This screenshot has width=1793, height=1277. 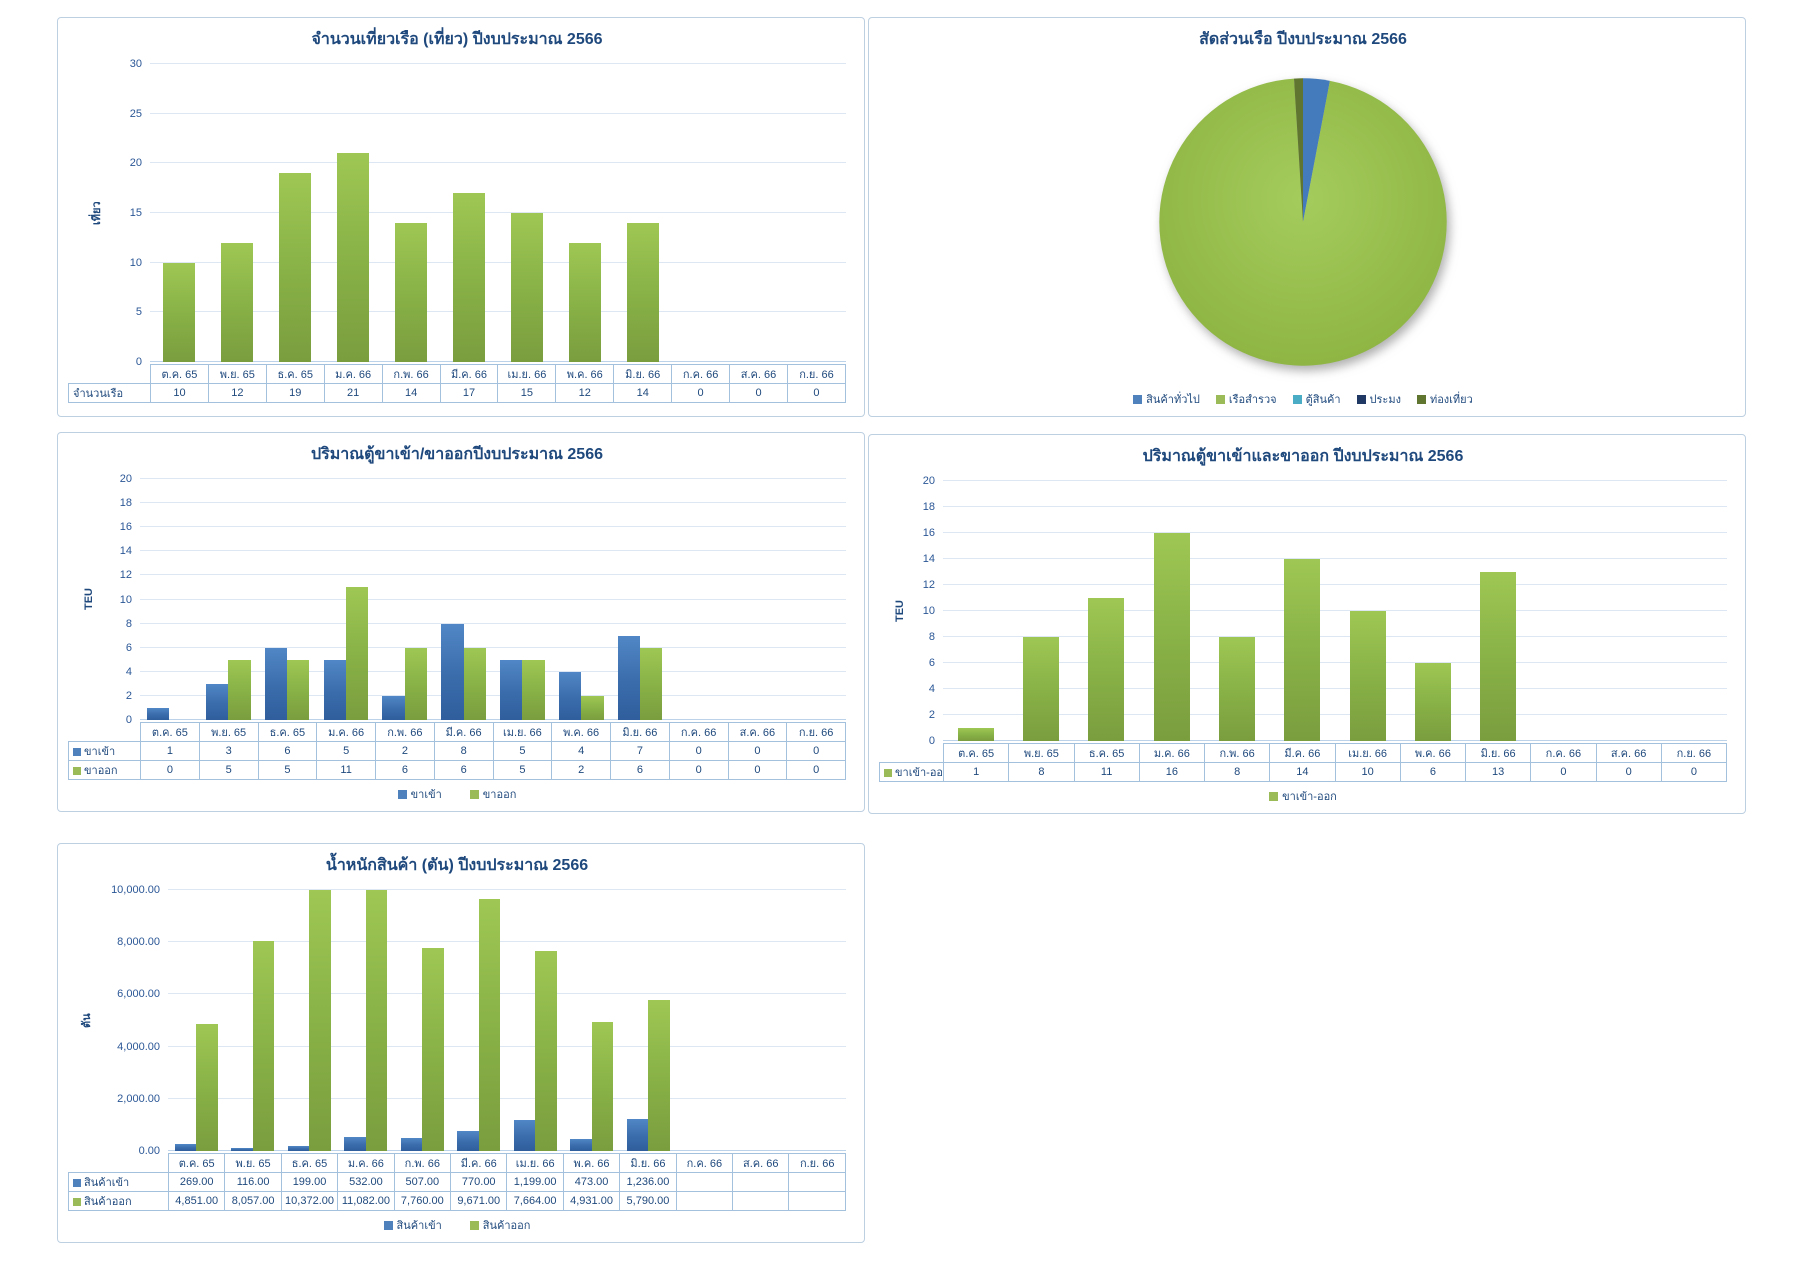 I want to click on y-tick-label: 2, so click(x=931, y=715).